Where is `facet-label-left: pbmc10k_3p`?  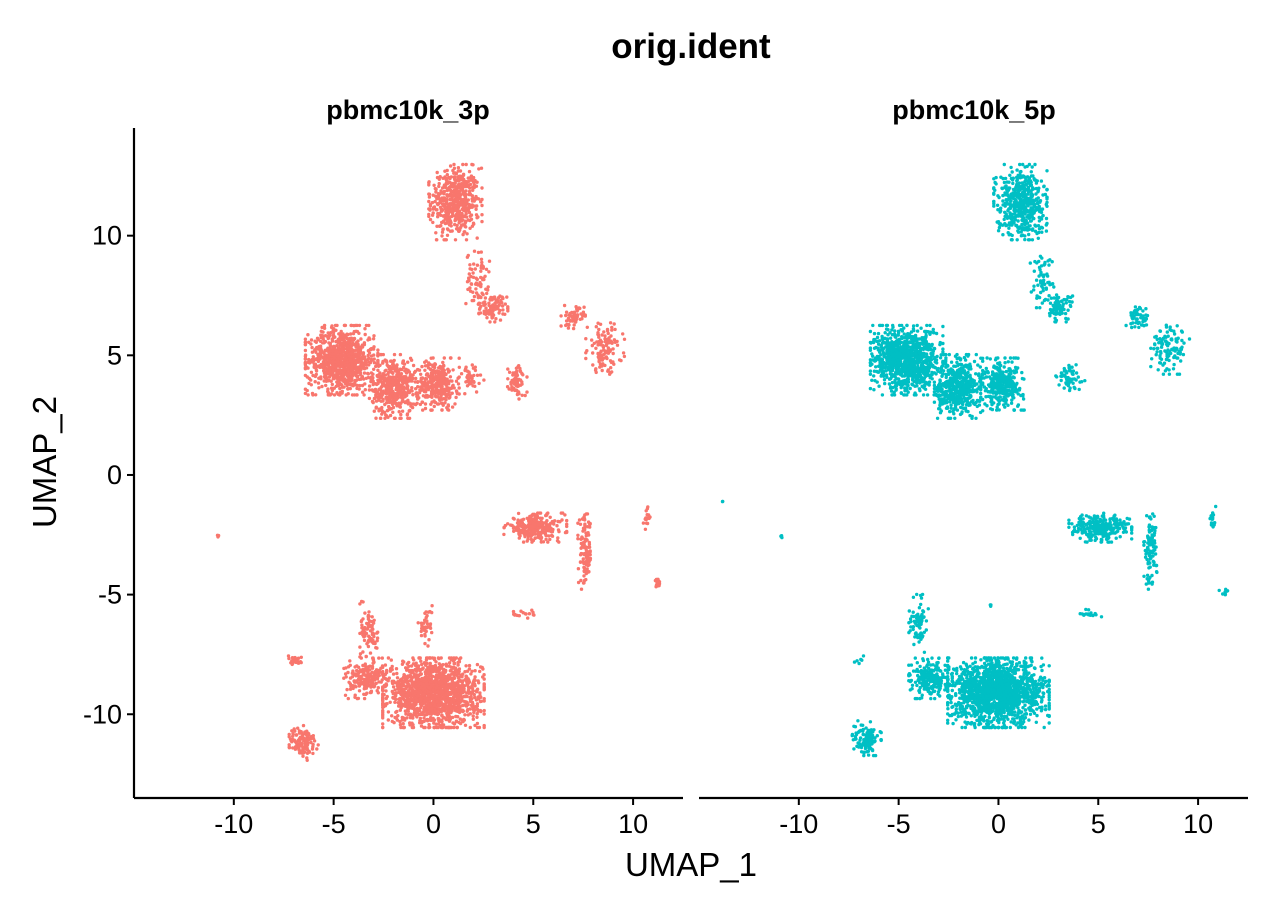 facet-label-left: pbmc10k_3p is located at coordinates (408, 110).